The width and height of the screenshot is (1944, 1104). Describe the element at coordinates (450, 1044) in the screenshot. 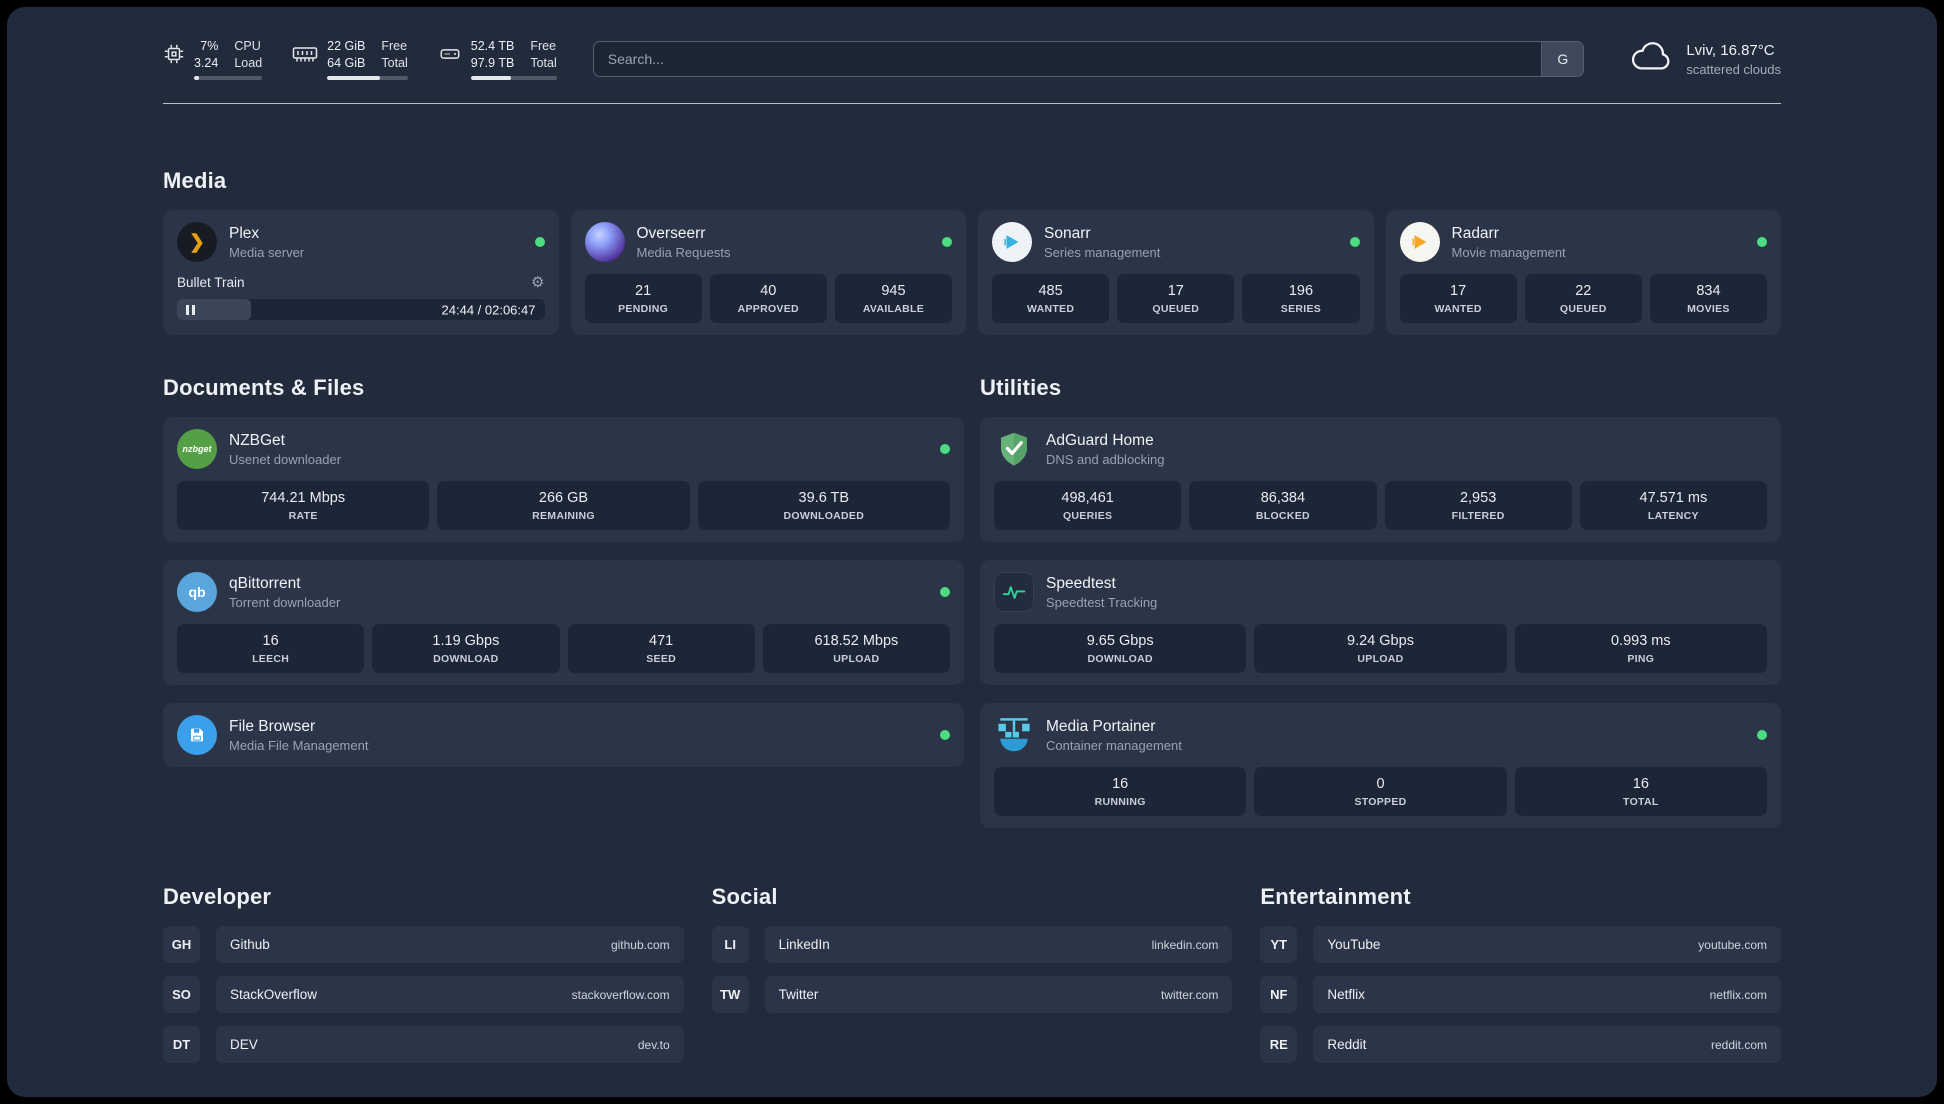

I see `bookmark-dev: DEV dev.to` at that location.